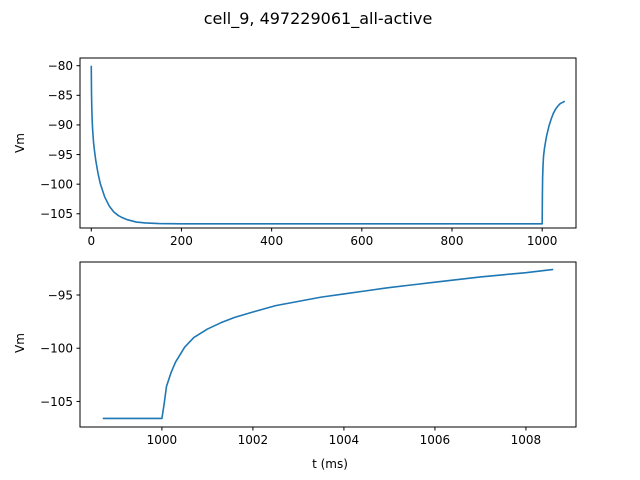  What do you see at coordinates (91, 241) in the screenshot?
I see `plot-0-xtick-label-0: 0` at bounding box center [91, 241].